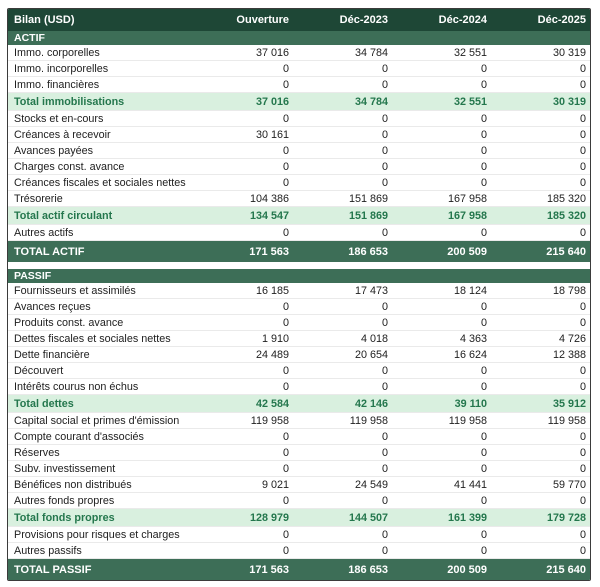 Image resolution: width=600 pixels, height=587 pixels. Describe the element at coordinates (63, 216) in the screenshot. I see `row-label: Total actif circulant` at that location.